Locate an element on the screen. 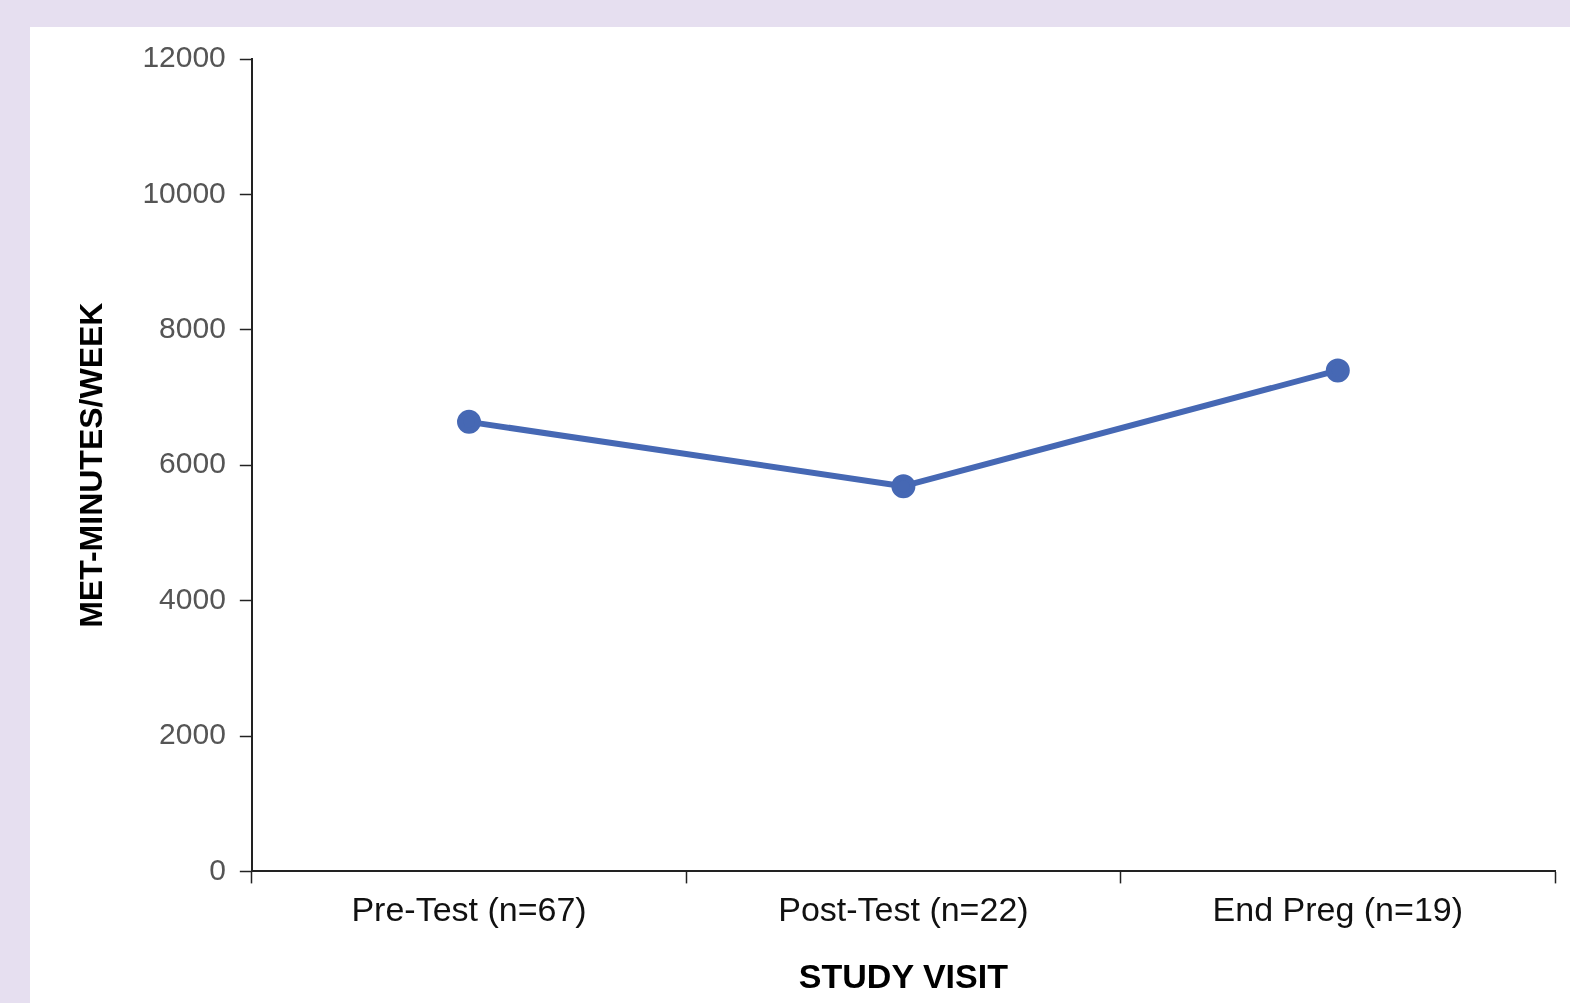 The width and height of the screenshot is (1570, 1003). y-tick-label: 0 is located at coordinates (217, 869).